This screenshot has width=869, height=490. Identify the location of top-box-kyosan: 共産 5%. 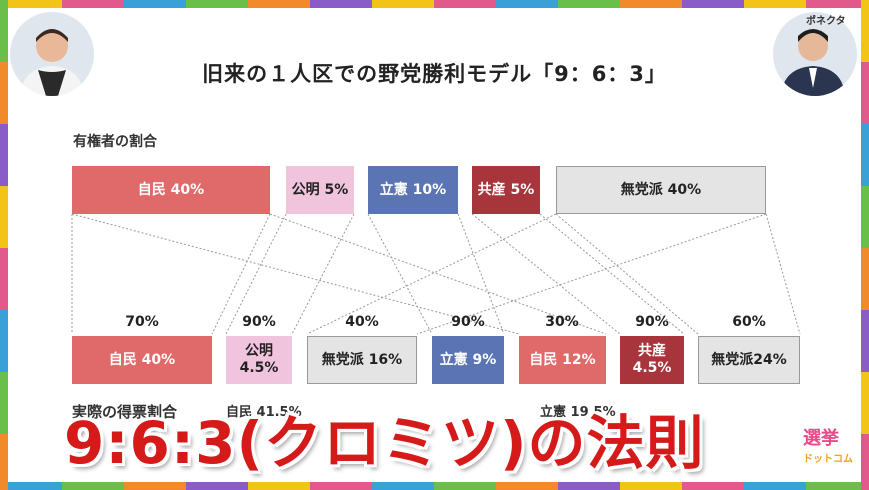
(506, 190).